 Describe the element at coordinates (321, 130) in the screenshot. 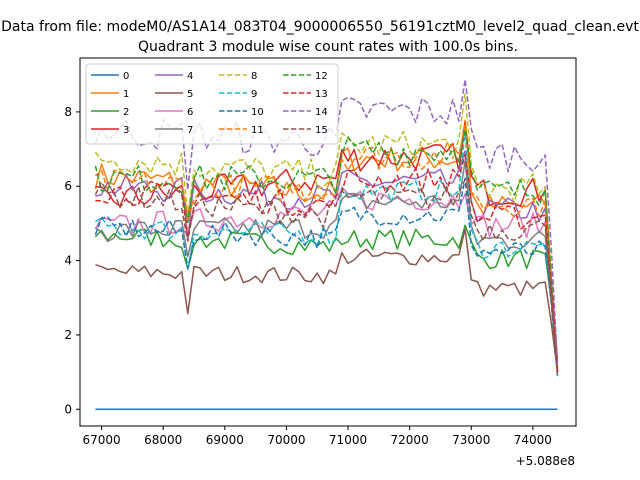

I see `legend-label-15: 15` at that location.